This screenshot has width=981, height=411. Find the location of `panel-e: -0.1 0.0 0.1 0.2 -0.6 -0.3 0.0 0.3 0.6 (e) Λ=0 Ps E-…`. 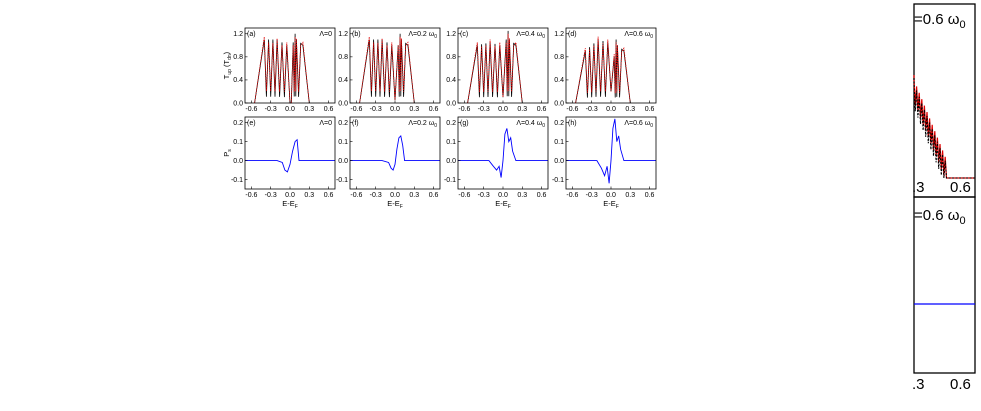

panel-e: -0.1 0.0 0.1 0.2 -0.6 -0.3 0.0 0.3 0.6 (e) Λ=0 Ps E-… is located at coordinates (279, 163).